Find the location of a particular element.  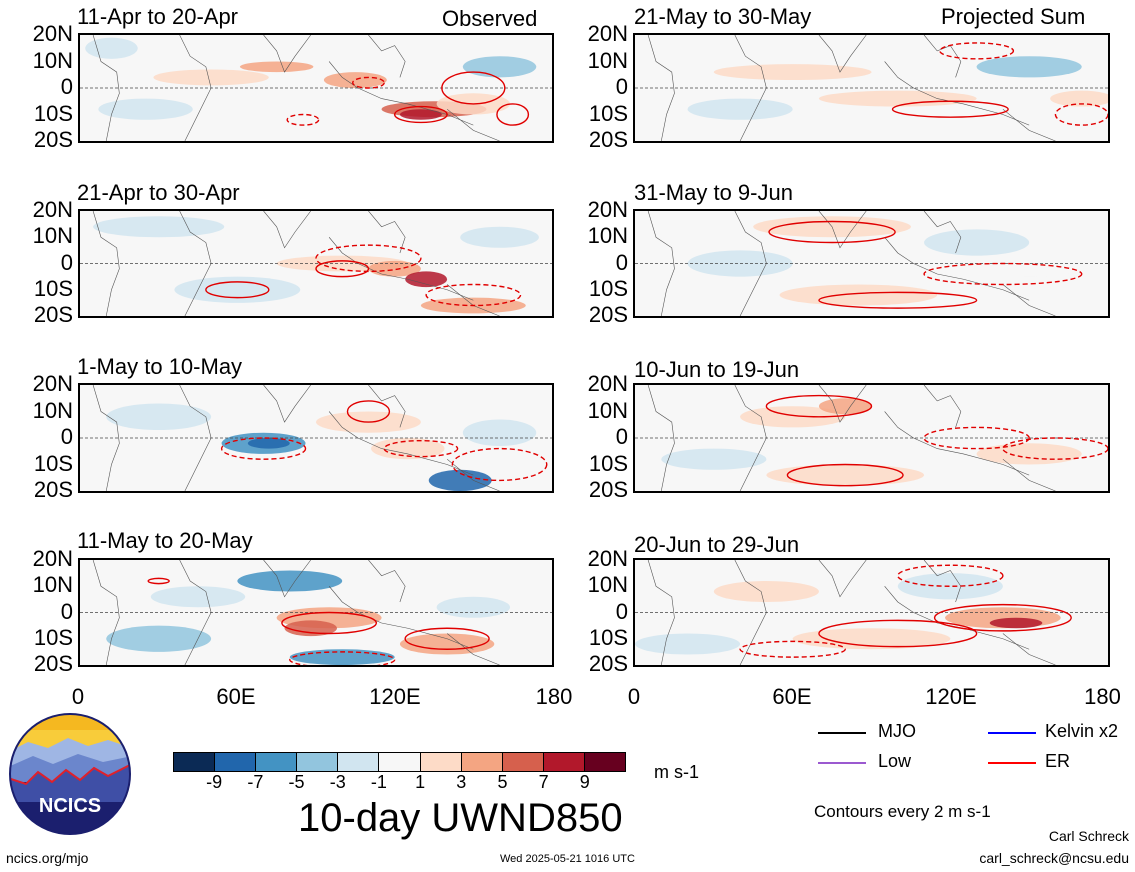

figure-title: 10-day UWND850 is located at coordinates (460, 818).